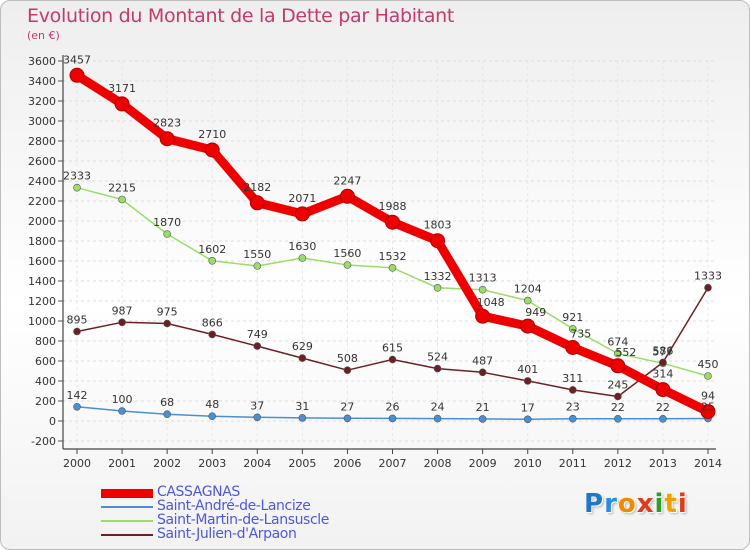 The image size is (750, 550). I want to click on x-tick-label: 2010, so click(528, 463).